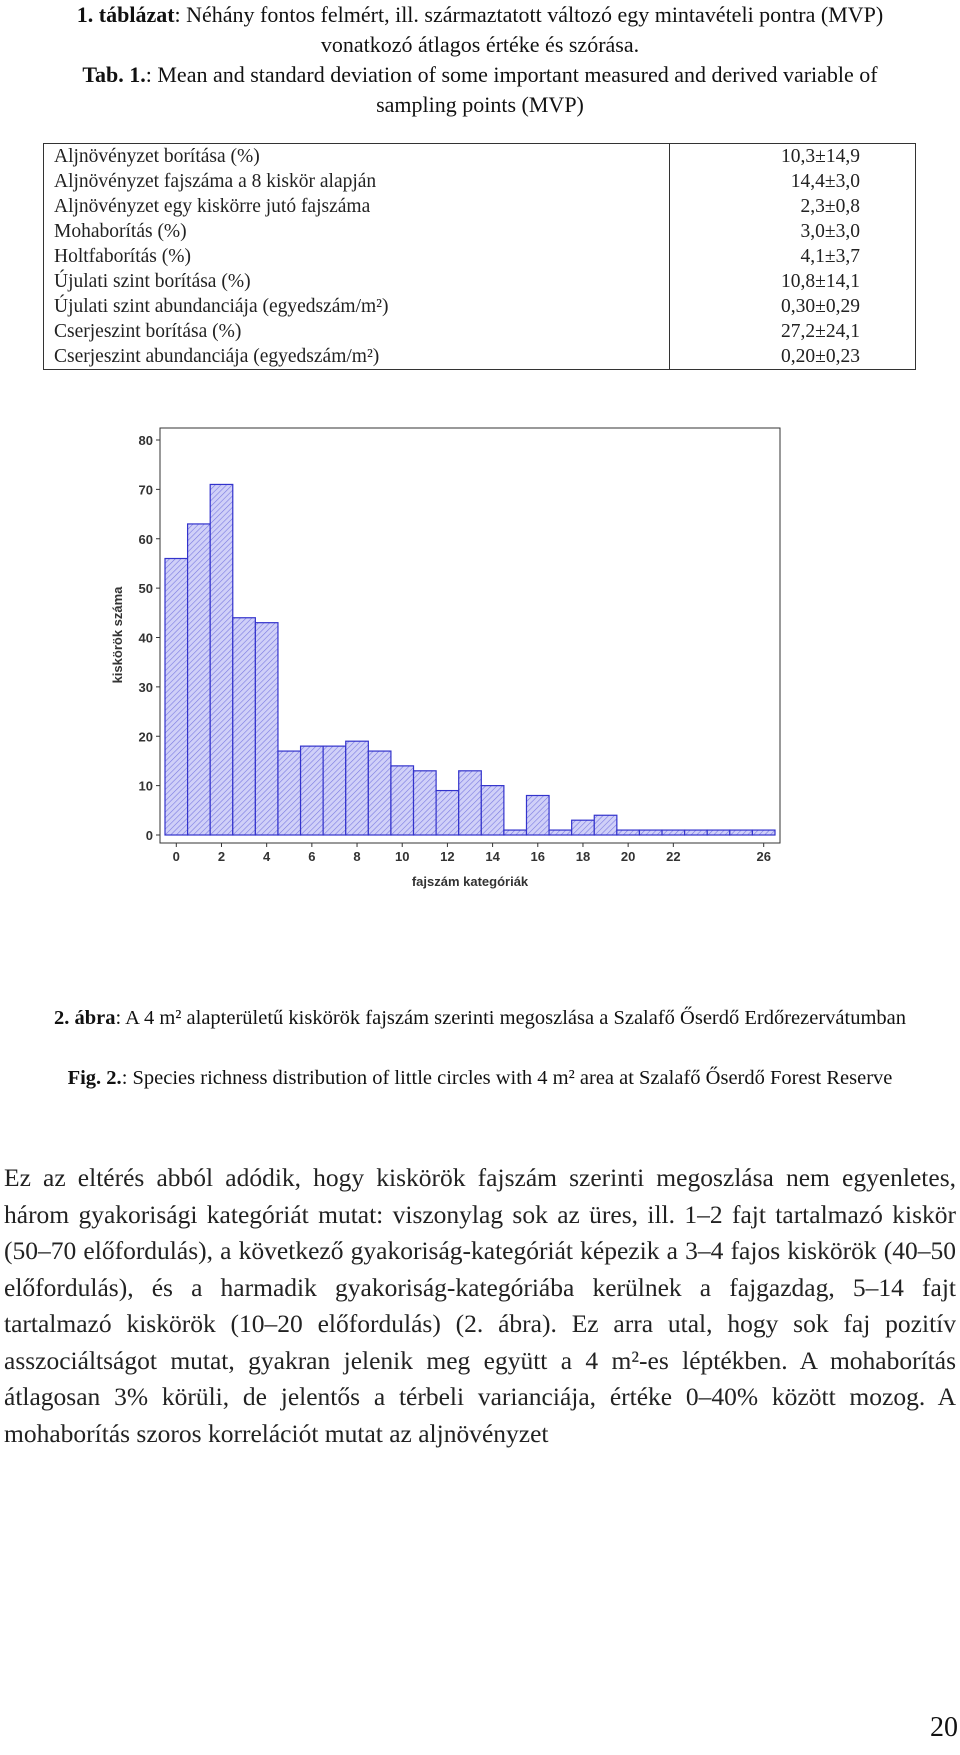  Describe the element at coordinates (94, 1078) in the screenshot. I see `figure-caption-en-label: Fig. 2.` at that location.